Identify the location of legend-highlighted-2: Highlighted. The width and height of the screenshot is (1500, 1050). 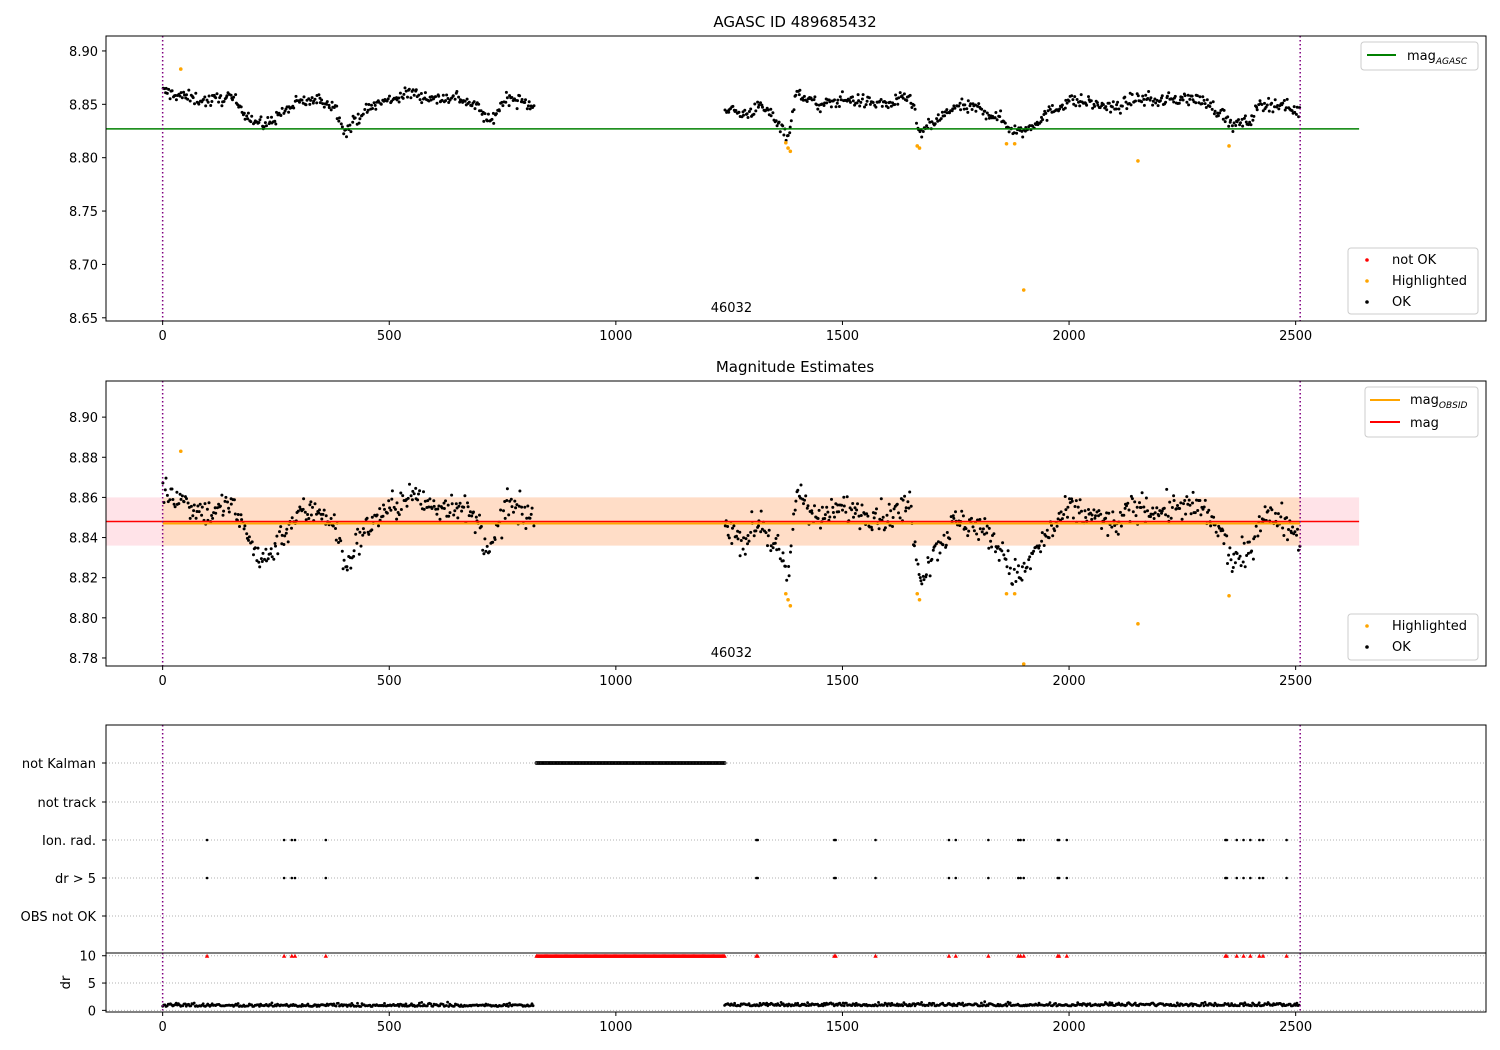
(1429, 626).